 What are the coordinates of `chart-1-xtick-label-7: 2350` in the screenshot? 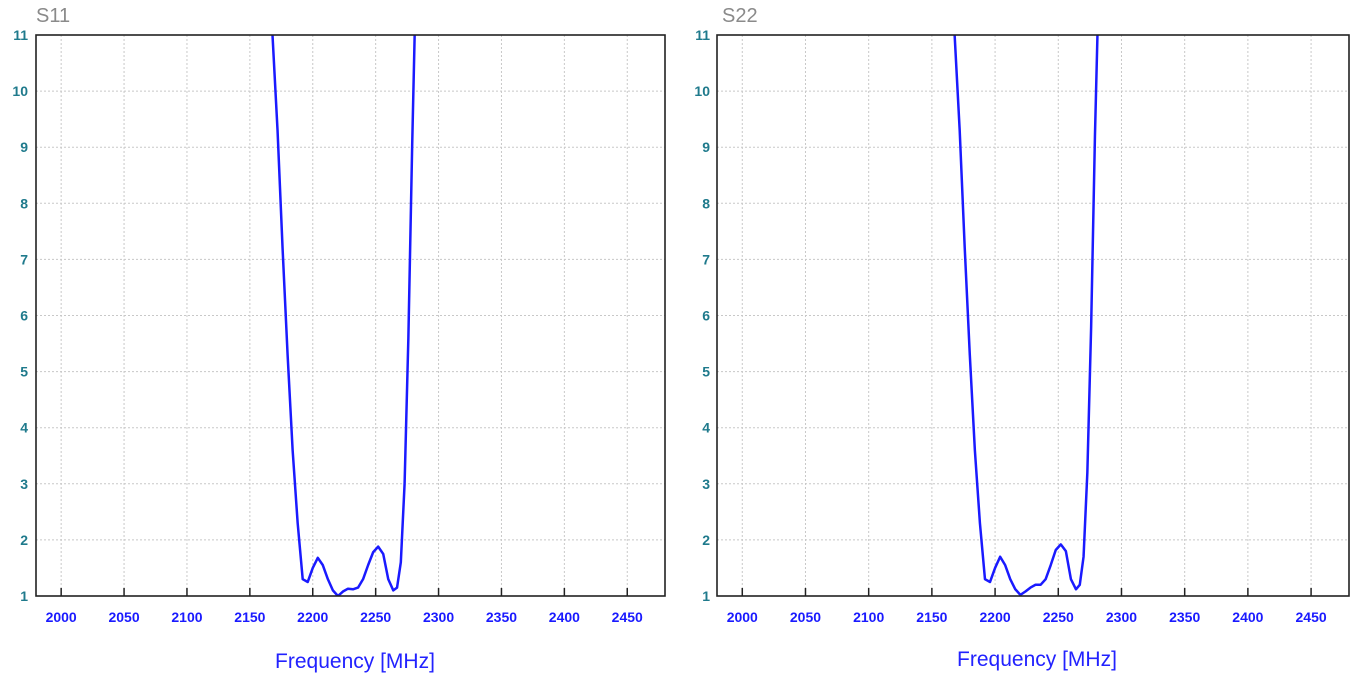 It's located at (501, 617).